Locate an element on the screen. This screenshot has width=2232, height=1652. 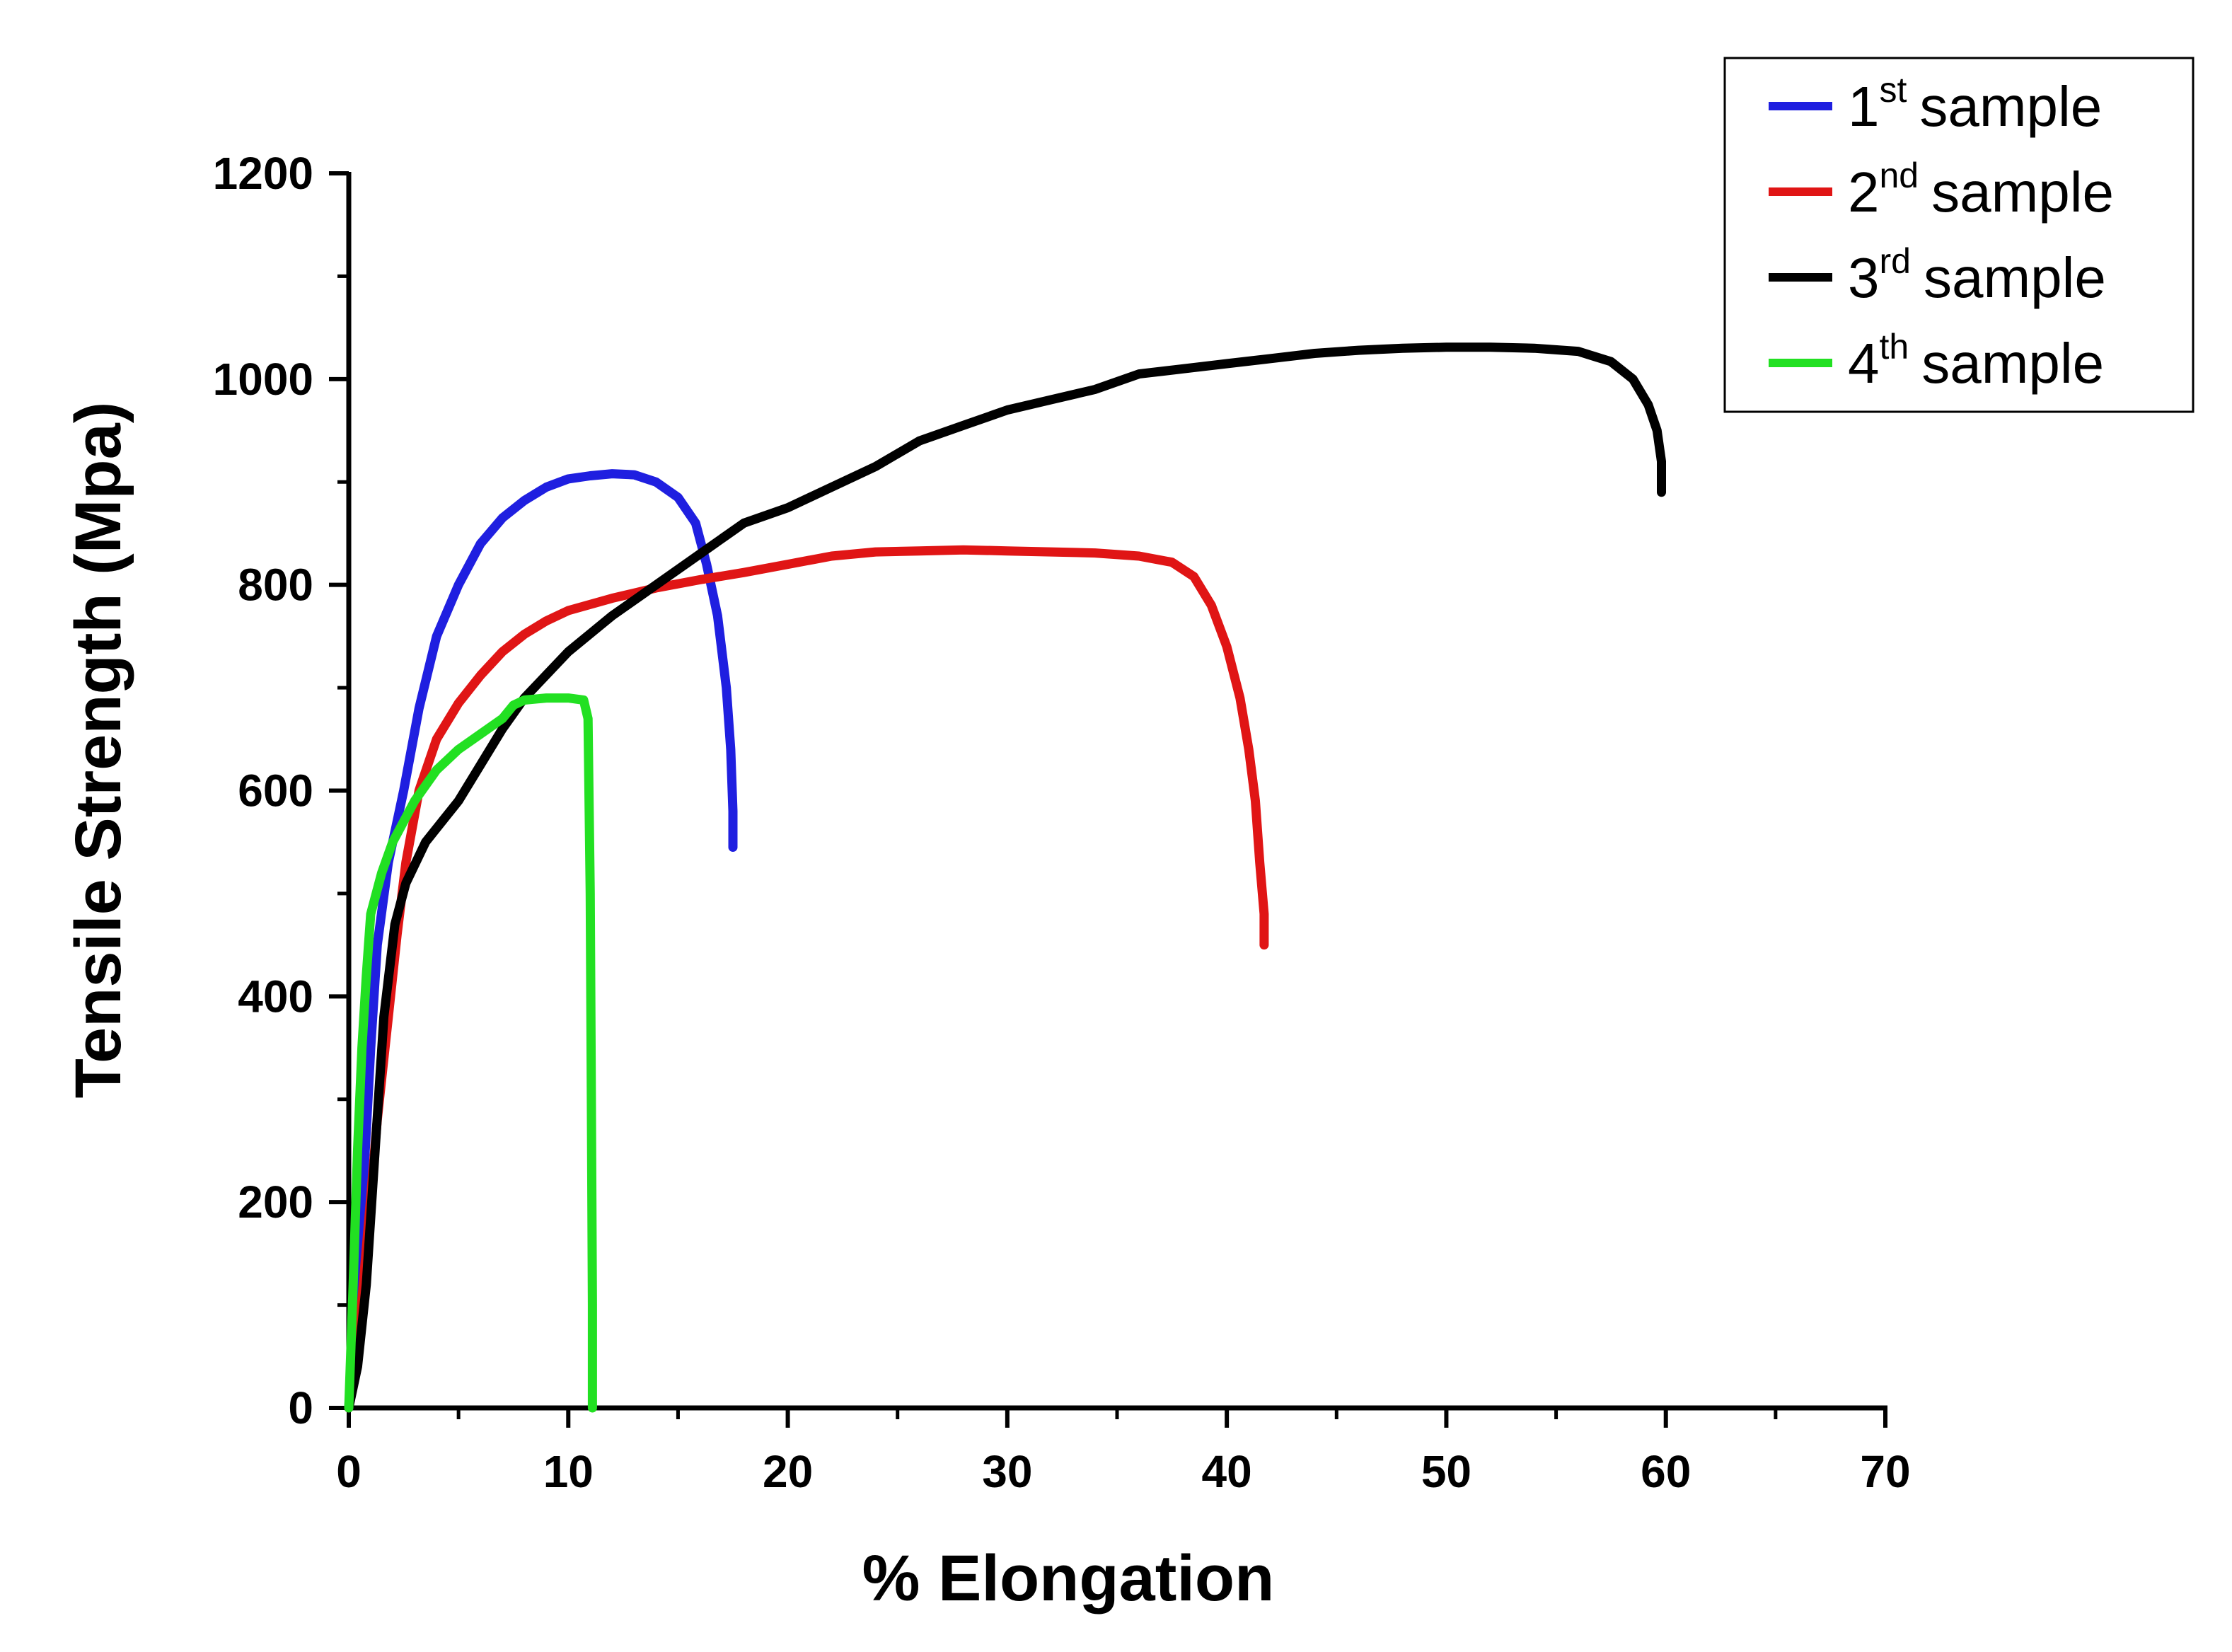
x-tick-label: 60 is located at coordinates (1666, 1471).